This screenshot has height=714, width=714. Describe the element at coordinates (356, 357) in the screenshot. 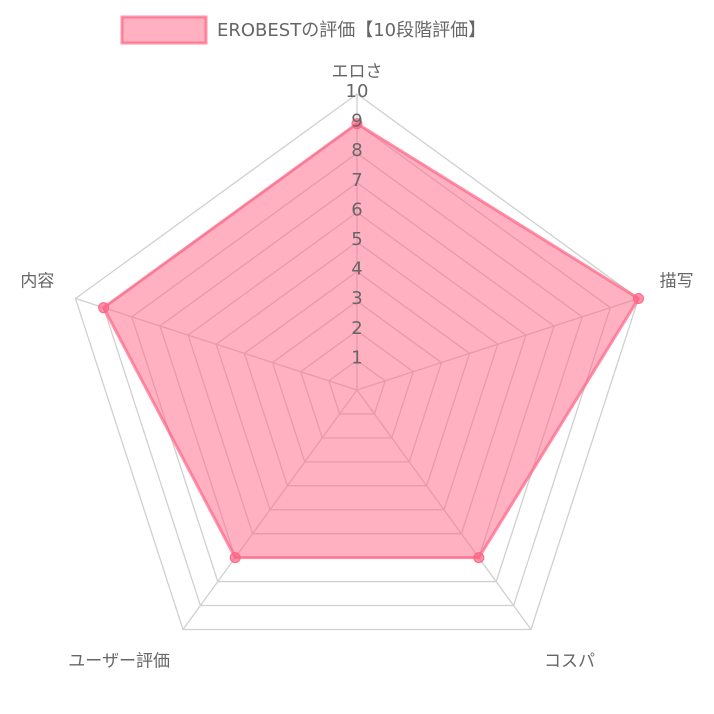

I see `tick-label: 1` at that location.